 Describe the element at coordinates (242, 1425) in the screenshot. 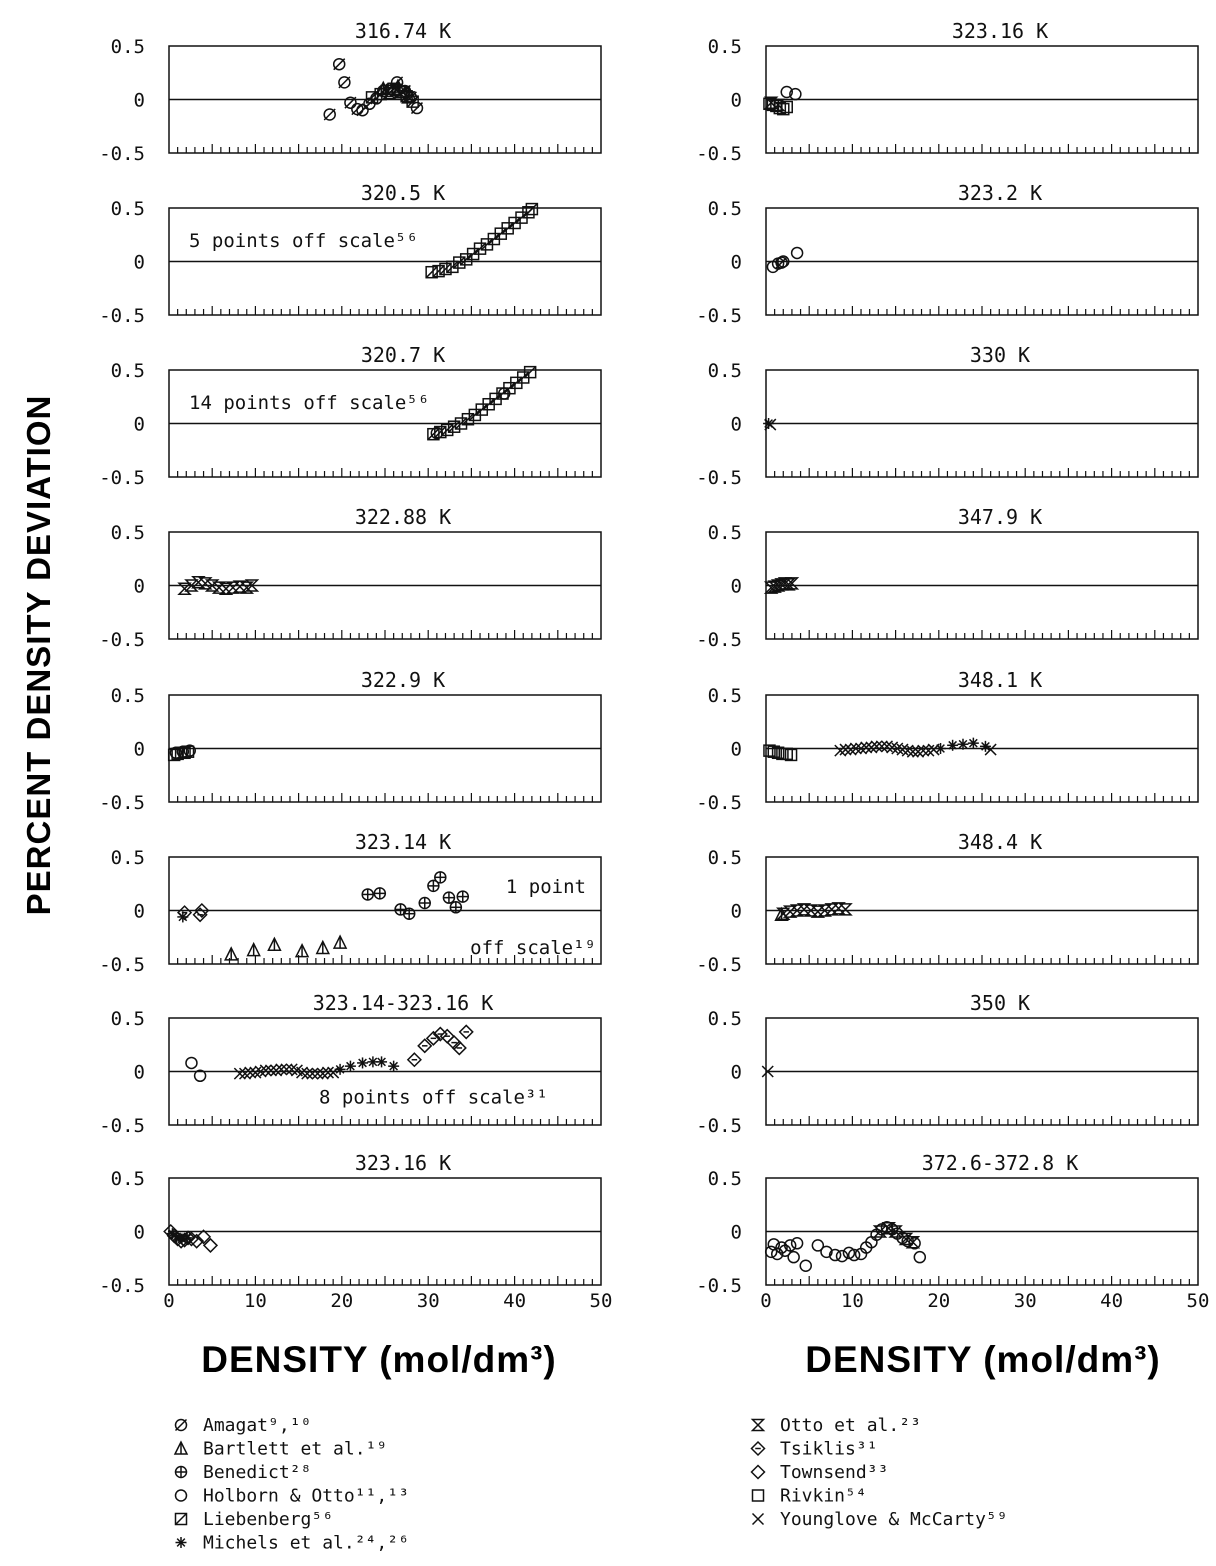

I see `legend-item-amagat: Amagat⁹,¹⁰` at that location.